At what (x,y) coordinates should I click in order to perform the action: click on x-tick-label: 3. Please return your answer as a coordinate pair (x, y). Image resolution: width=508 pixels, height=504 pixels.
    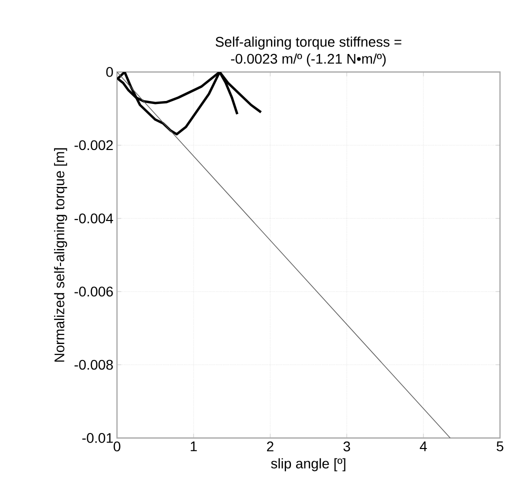
    Looking at the image, I should click on (346, 447).